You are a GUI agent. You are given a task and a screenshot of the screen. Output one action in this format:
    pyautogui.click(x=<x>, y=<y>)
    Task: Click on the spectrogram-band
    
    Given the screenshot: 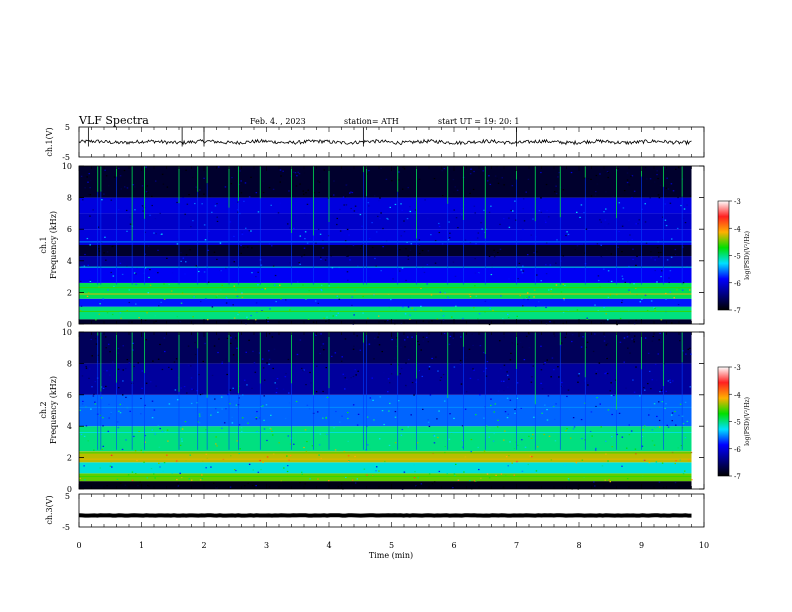 What is the action you would take?
    pyautogui.click(x=385, y=439)
    